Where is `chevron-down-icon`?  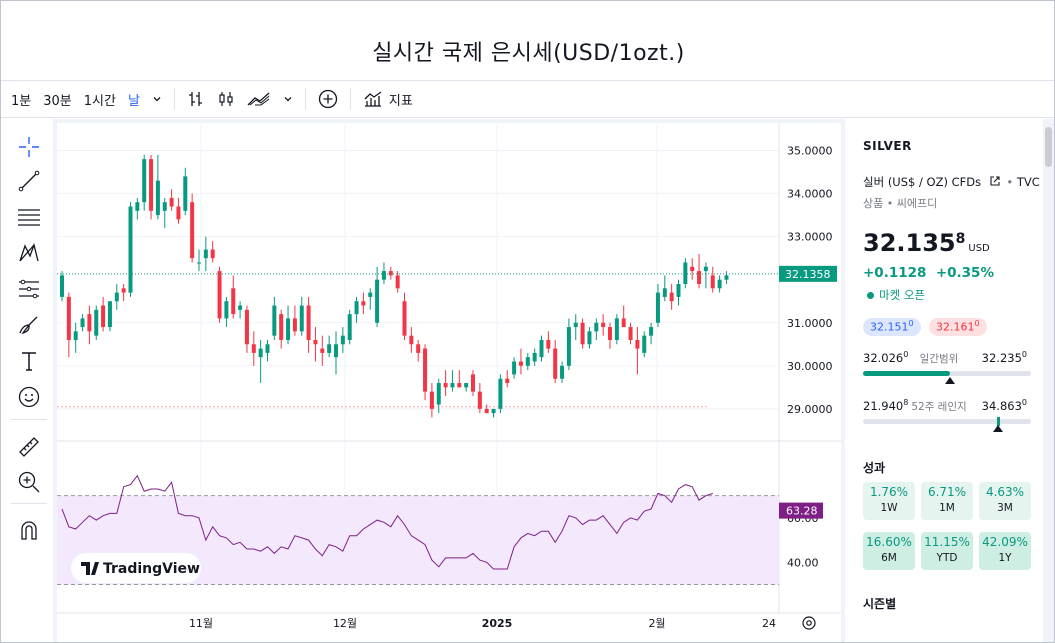
chevron-down-icon is located at coordinates (157, 99).